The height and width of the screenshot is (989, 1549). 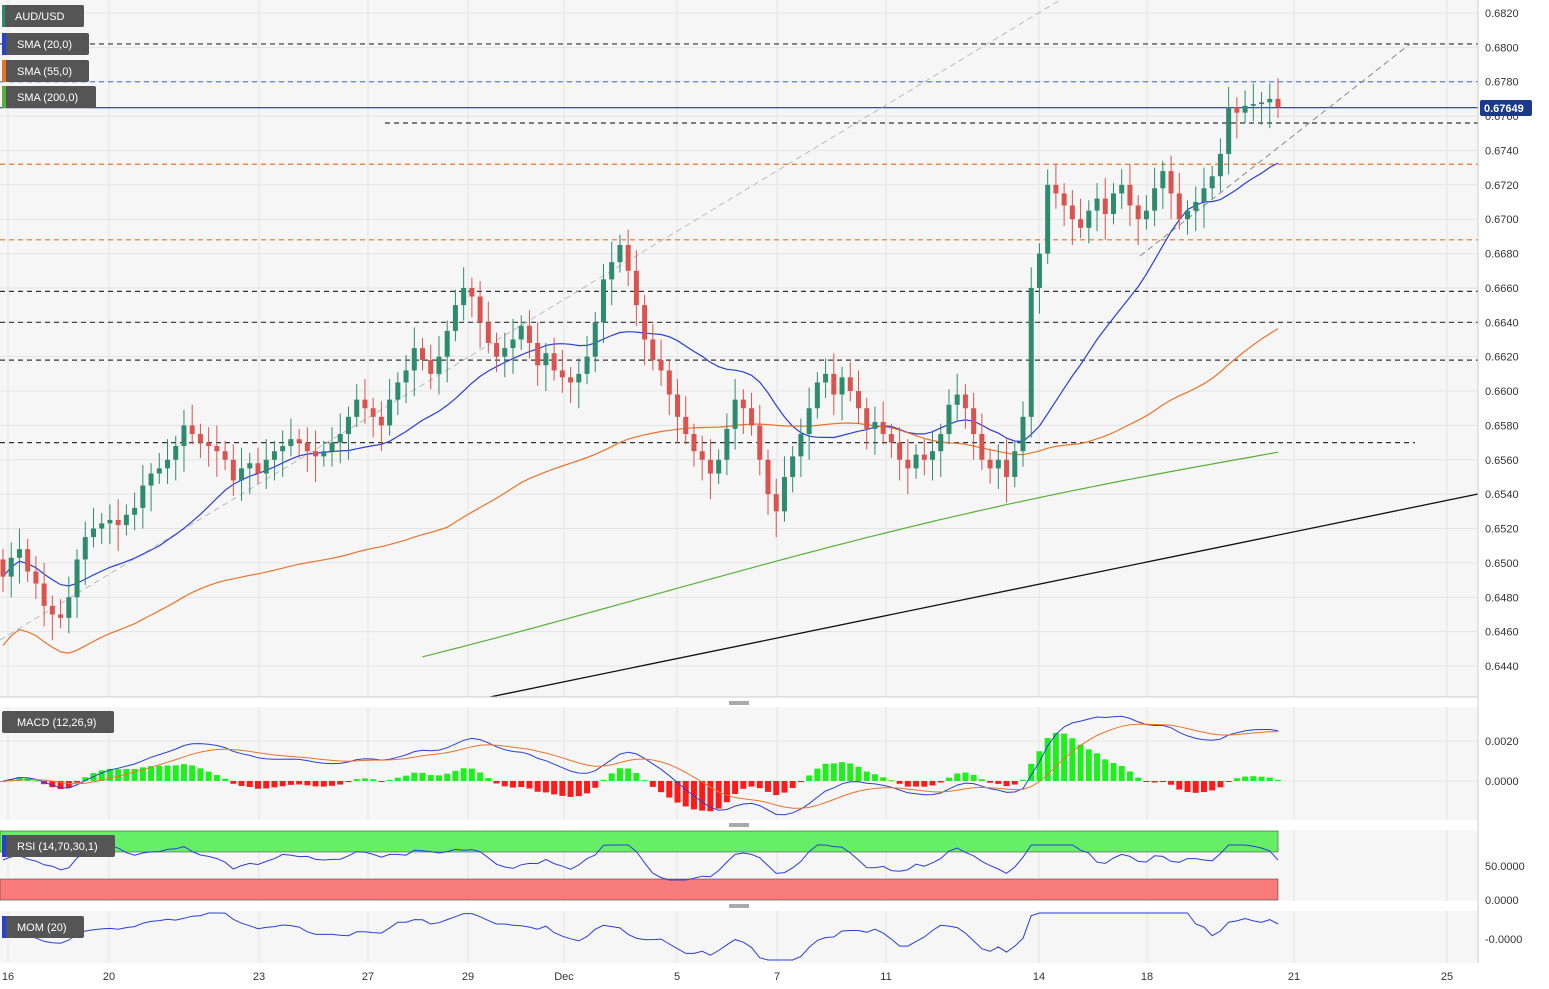 What do you see at coordinates (1502, 186) in the screenshot?
I see `y-tick-label: 0.6720` at bounding box center [1502, 186].